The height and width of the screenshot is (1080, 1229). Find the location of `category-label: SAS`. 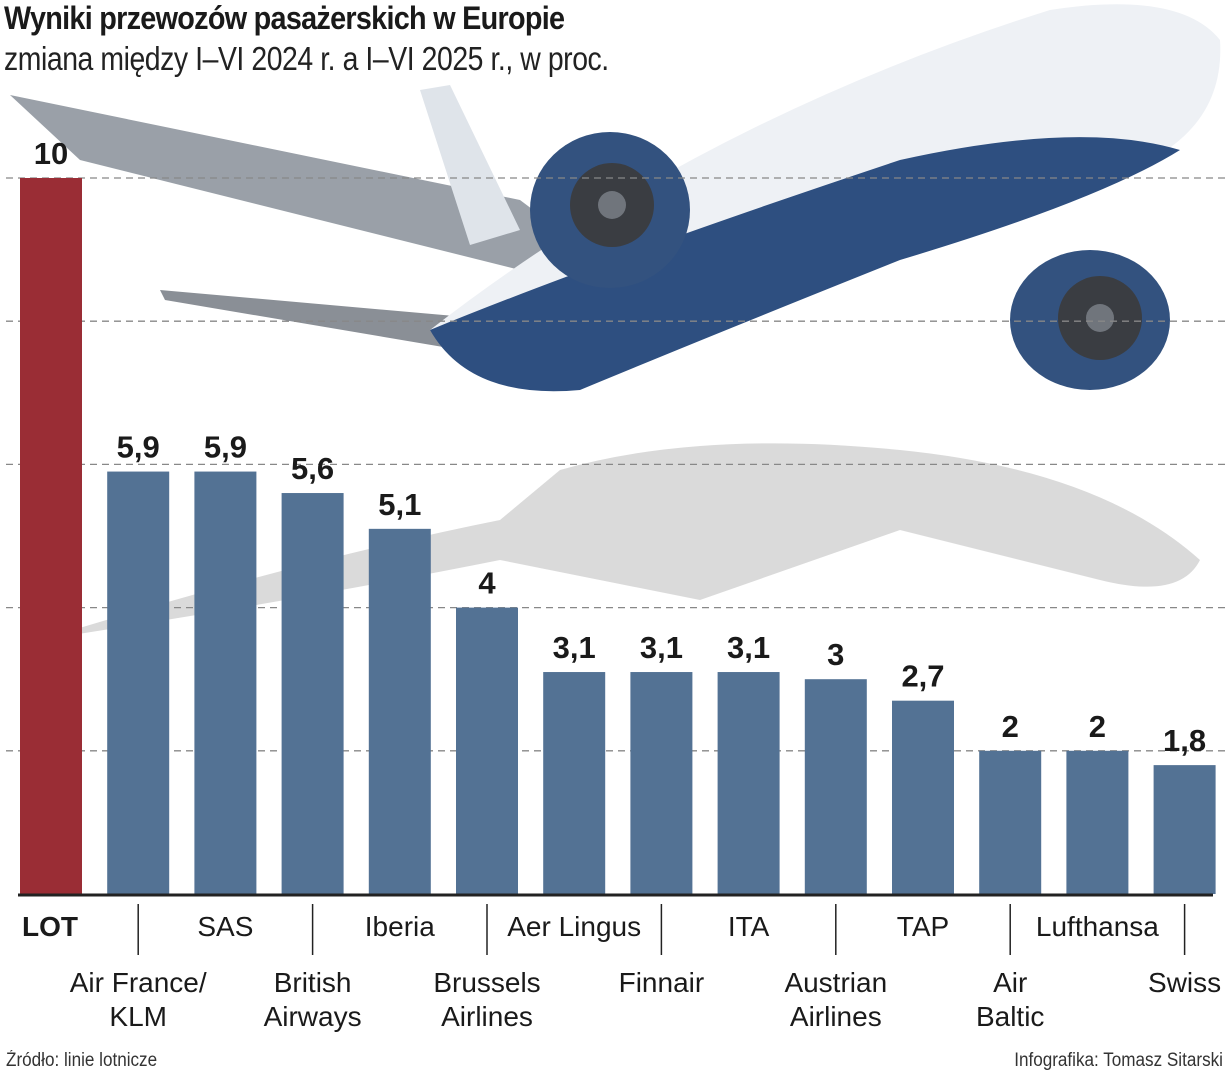

category-label: SAS is located at coordinates (225, 926).